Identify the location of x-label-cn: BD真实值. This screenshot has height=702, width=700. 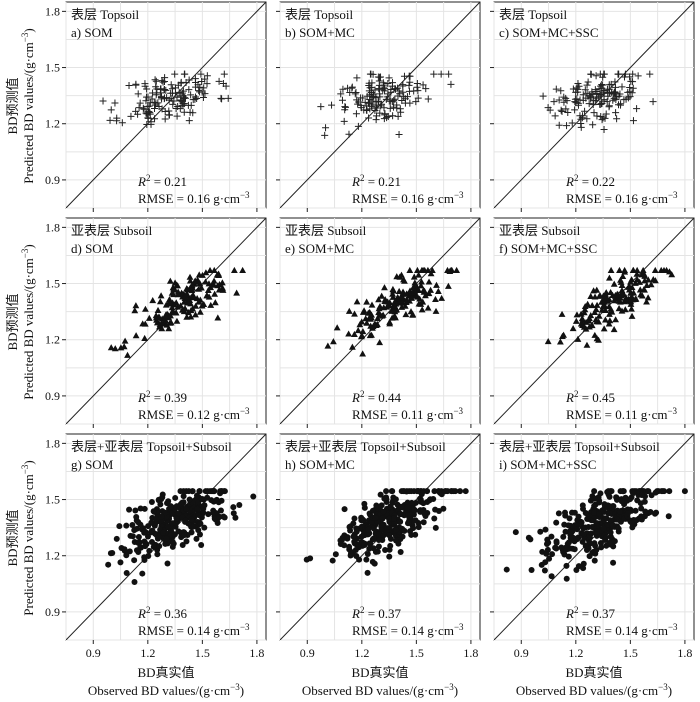
(165, 672).